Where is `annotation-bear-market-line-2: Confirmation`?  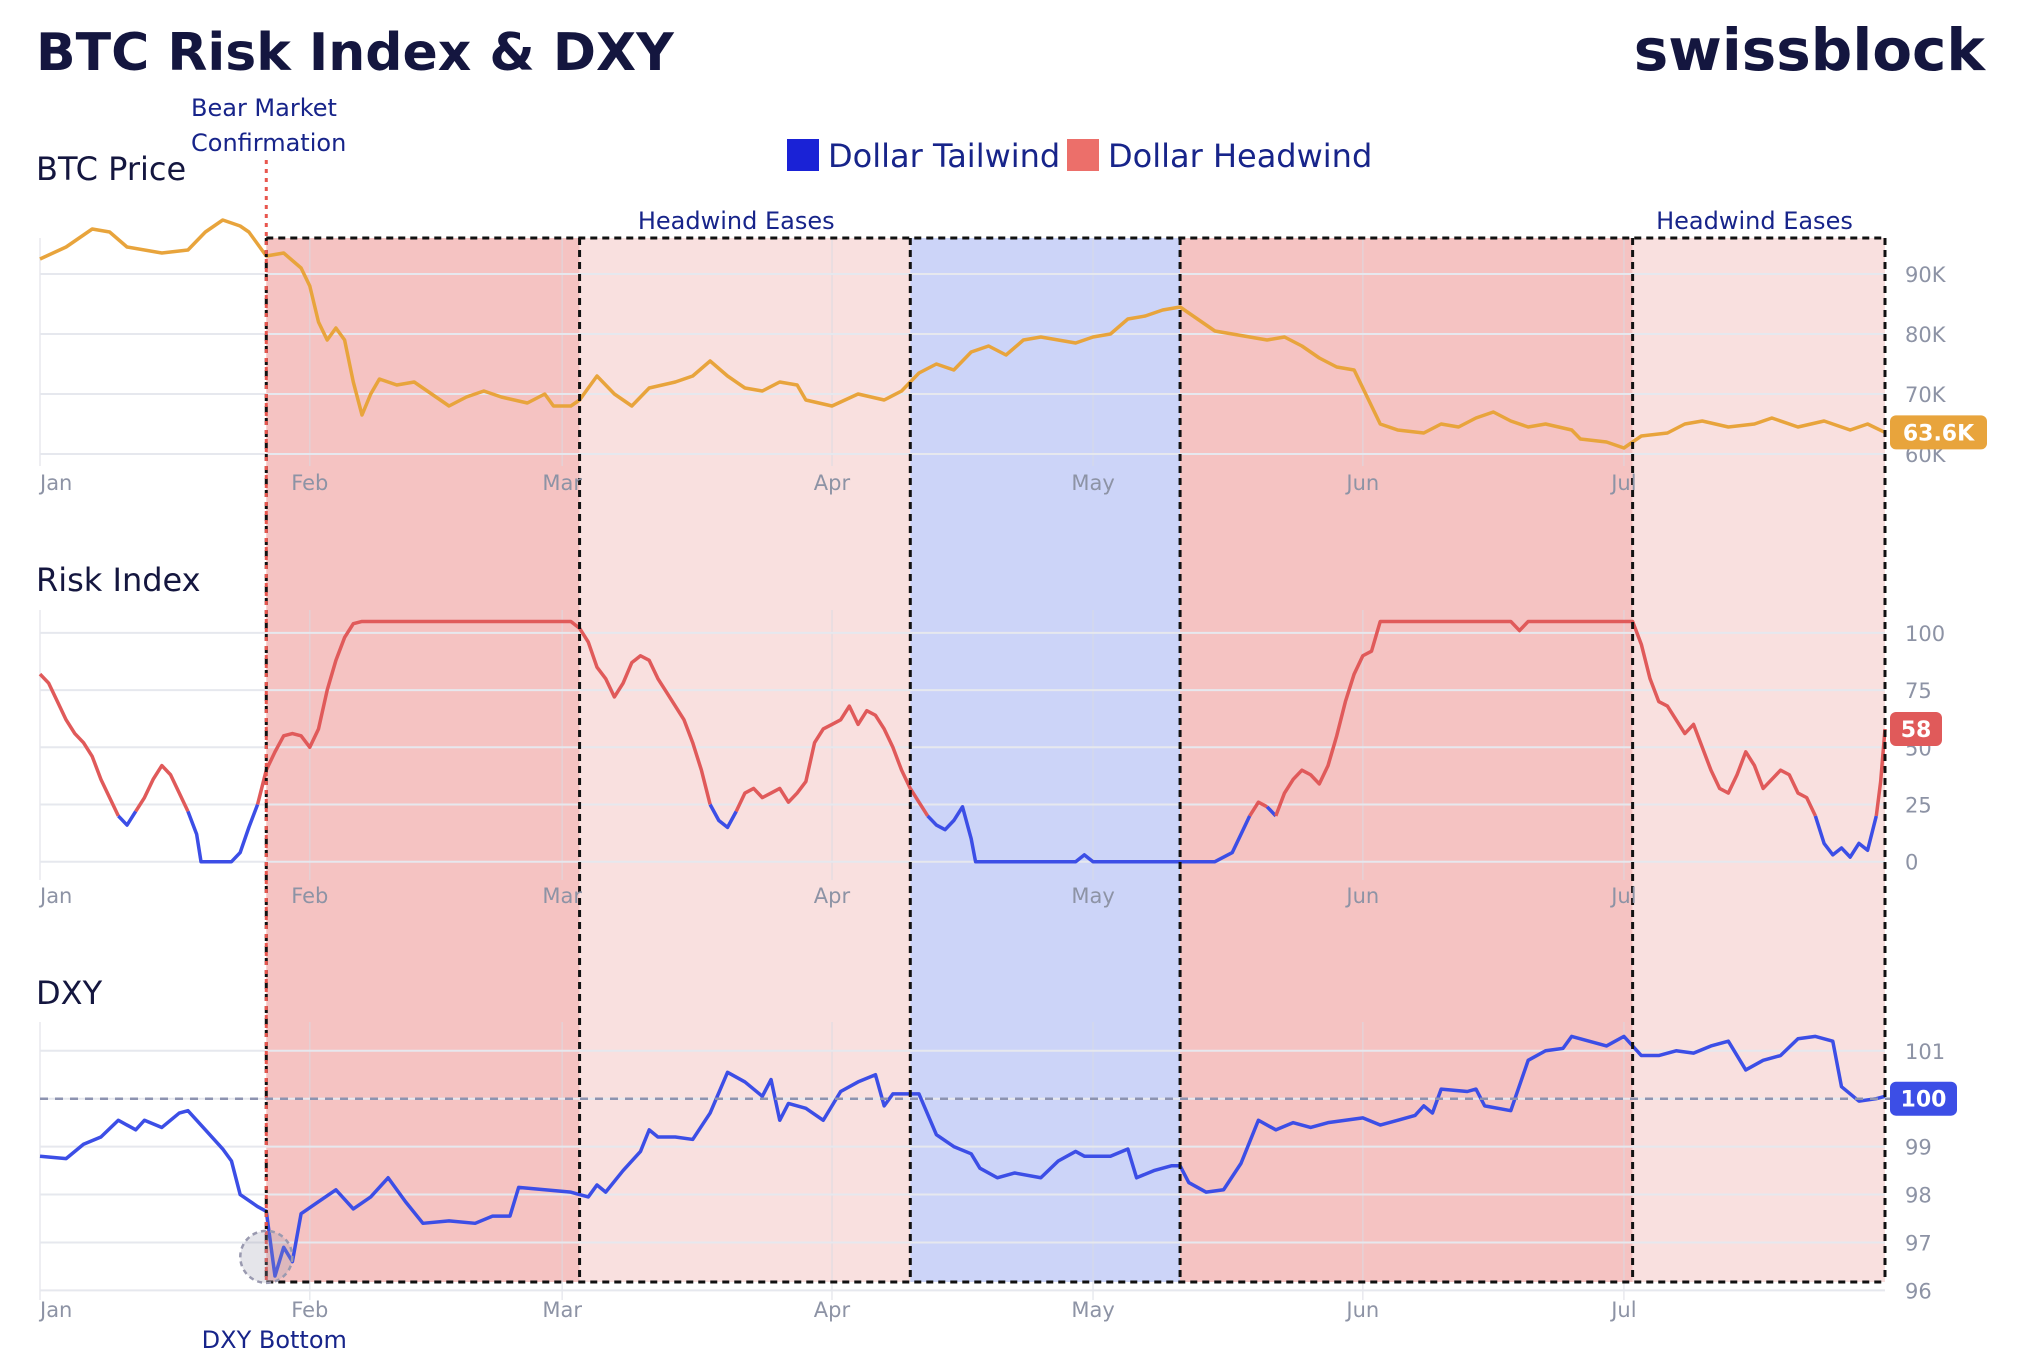
annotation-bear-market-line-2: Confirmation is located at coordinates (268, 143).